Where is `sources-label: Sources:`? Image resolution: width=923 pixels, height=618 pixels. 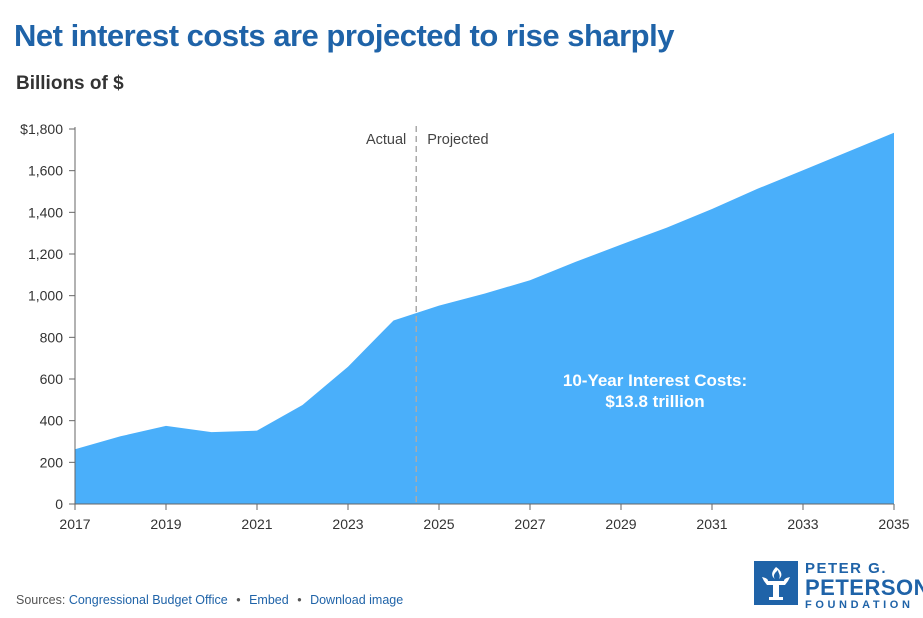 sources-label: Sources: is located at coordinates (41, 600).